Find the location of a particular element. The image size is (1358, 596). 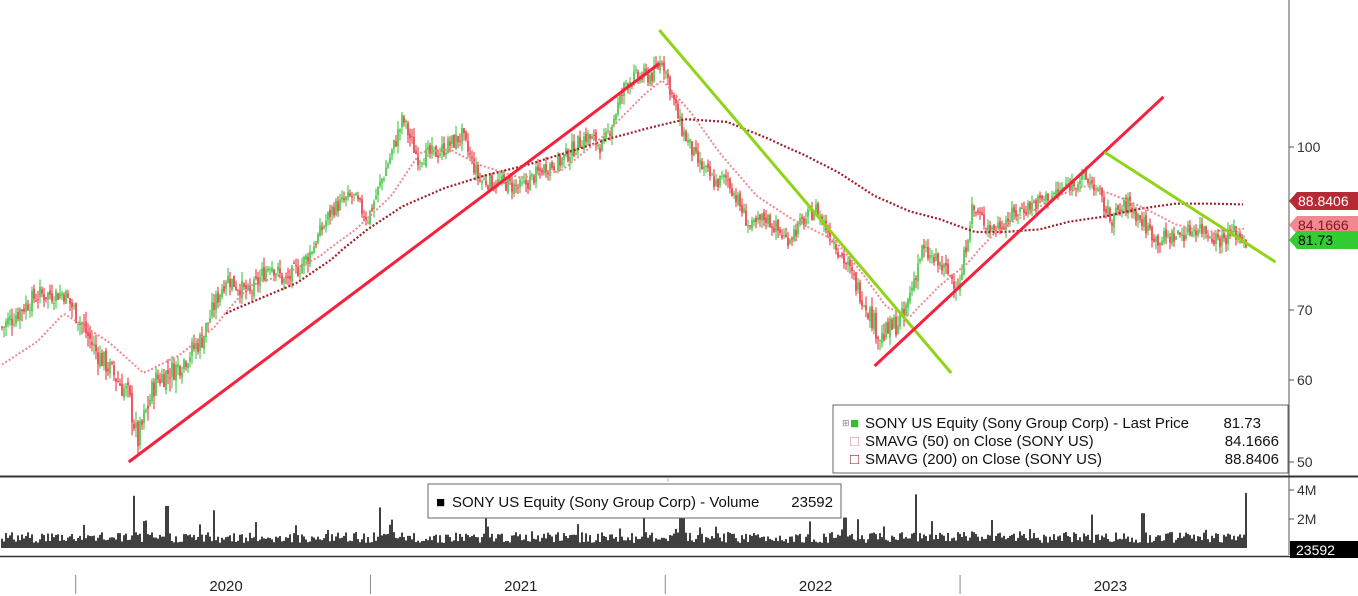

legend-name-sma50: SMAVG (50) on Close (SONY US) is located at coordinates (979, 441).